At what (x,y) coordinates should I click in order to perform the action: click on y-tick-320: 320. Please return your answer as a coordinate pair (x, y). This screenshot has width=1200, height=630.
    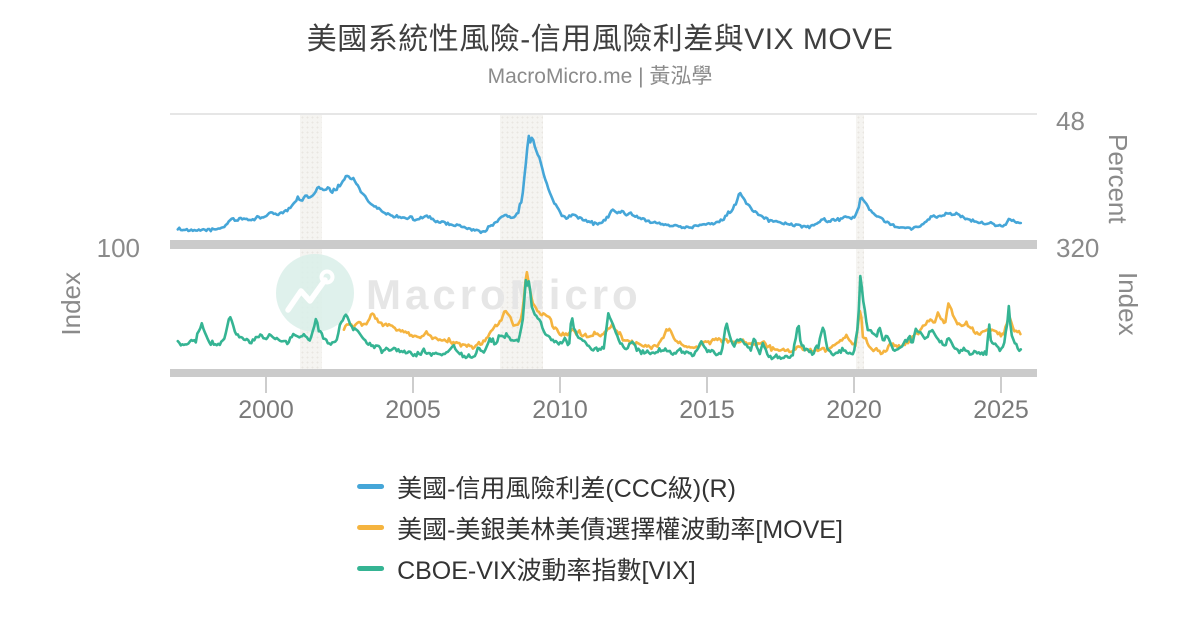
    Looking at the image, I should click on (1078, 248).